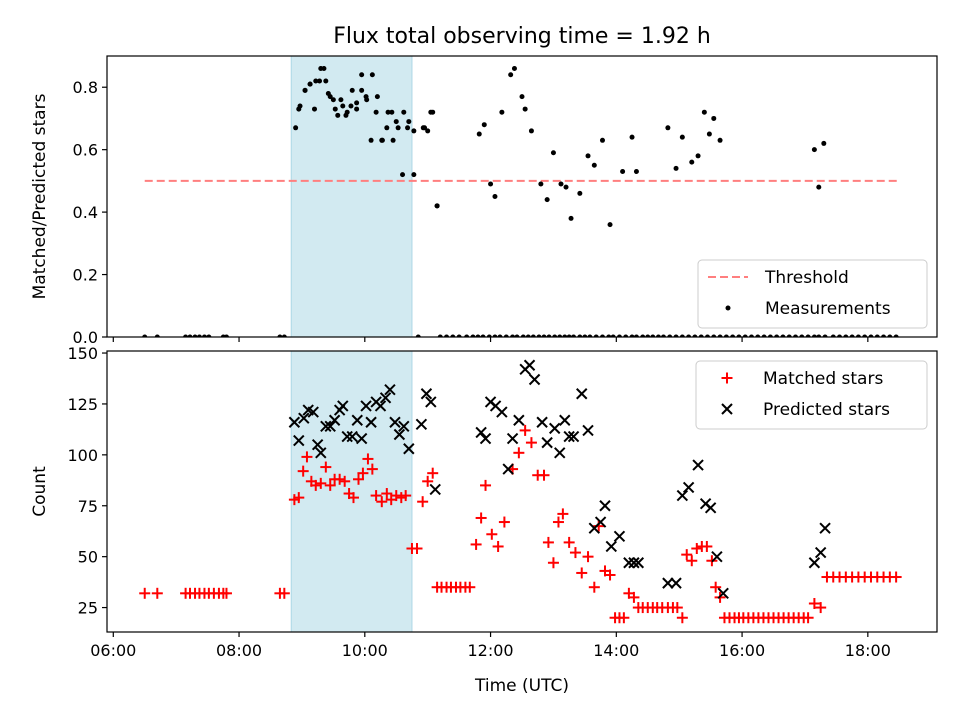 The image size is (960, 720). Describe the element at coordinates (365, 650) in the screenshot. I see `x-tick-label: 10:00` at that location.